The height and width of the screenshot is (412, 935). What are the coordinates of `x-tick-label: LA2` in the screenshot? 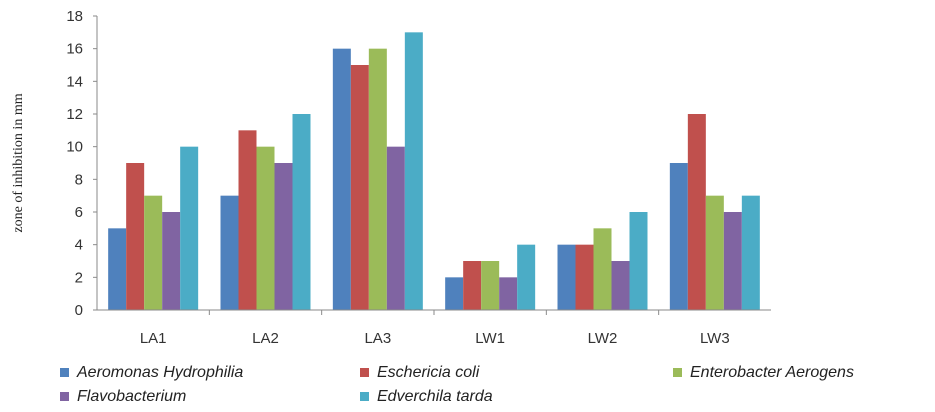 It's located at (265, 338).